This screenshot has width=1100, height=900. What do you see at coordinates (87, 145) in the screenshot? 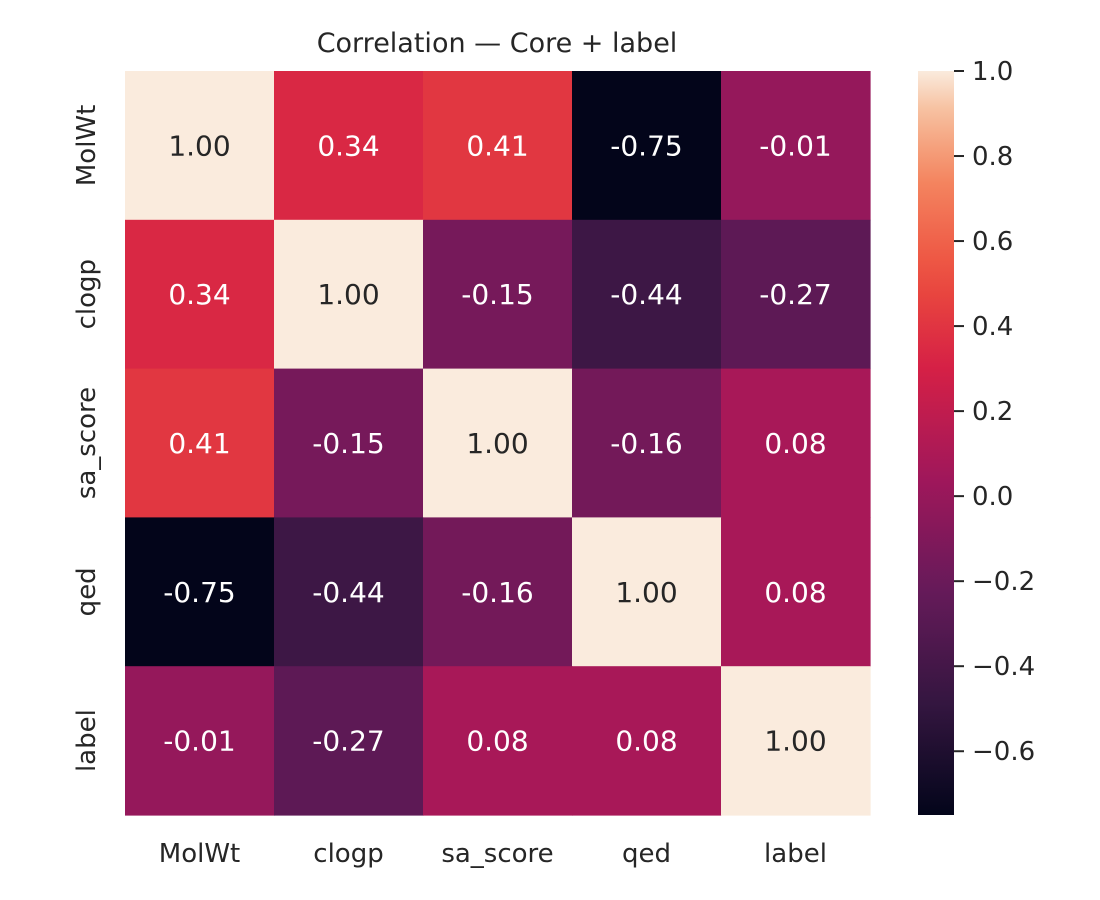
I see `y-tick-label: MolWt` at bounding box center [87, 145].